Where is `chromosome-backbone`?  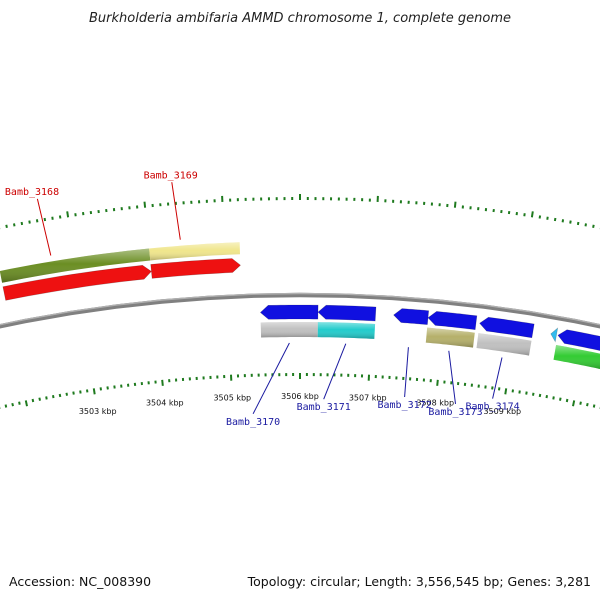 chromosome-backbone is located at coordinates (300, 310).